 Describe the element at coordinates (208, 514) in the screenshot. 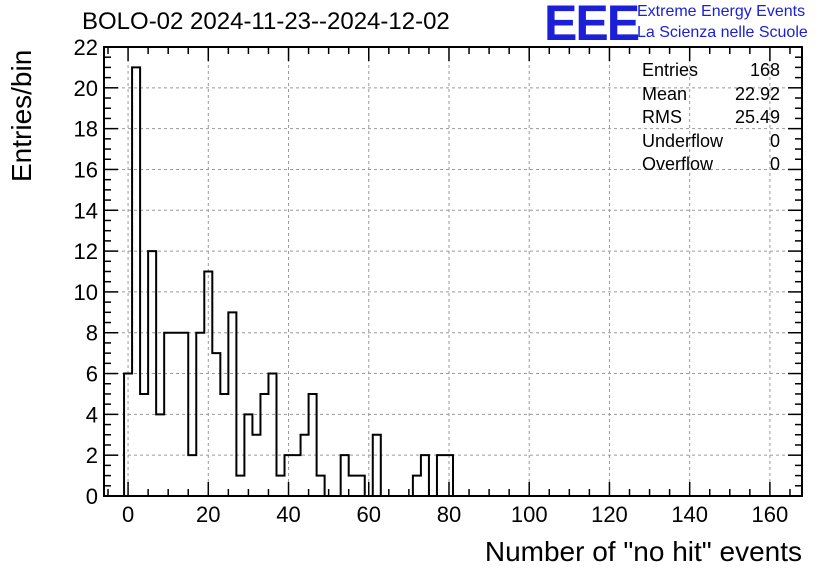

I see `x-tick-label: 20` at that location.